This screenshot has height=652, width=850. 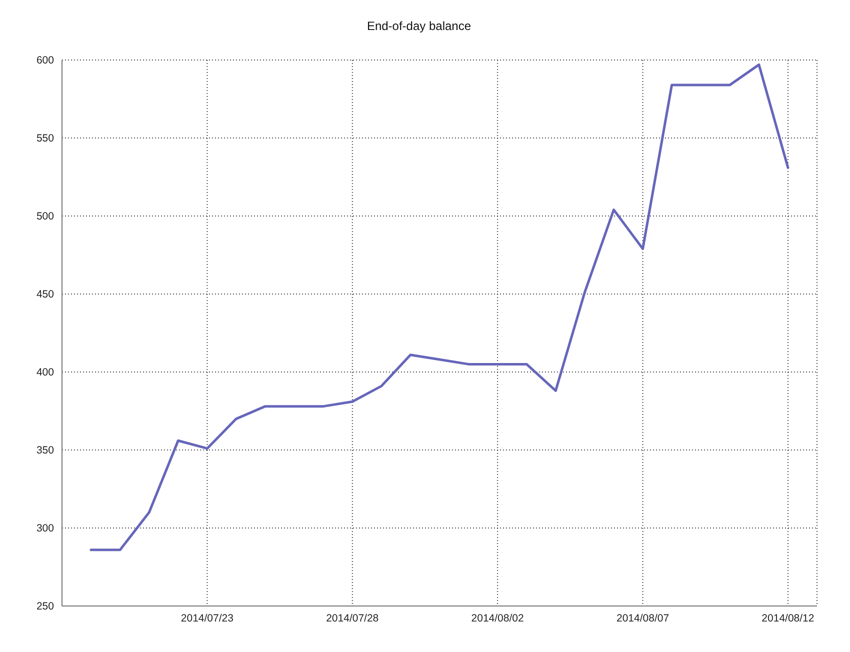 I want to click on y-tick-label: 250, so click(x=45, y=606).